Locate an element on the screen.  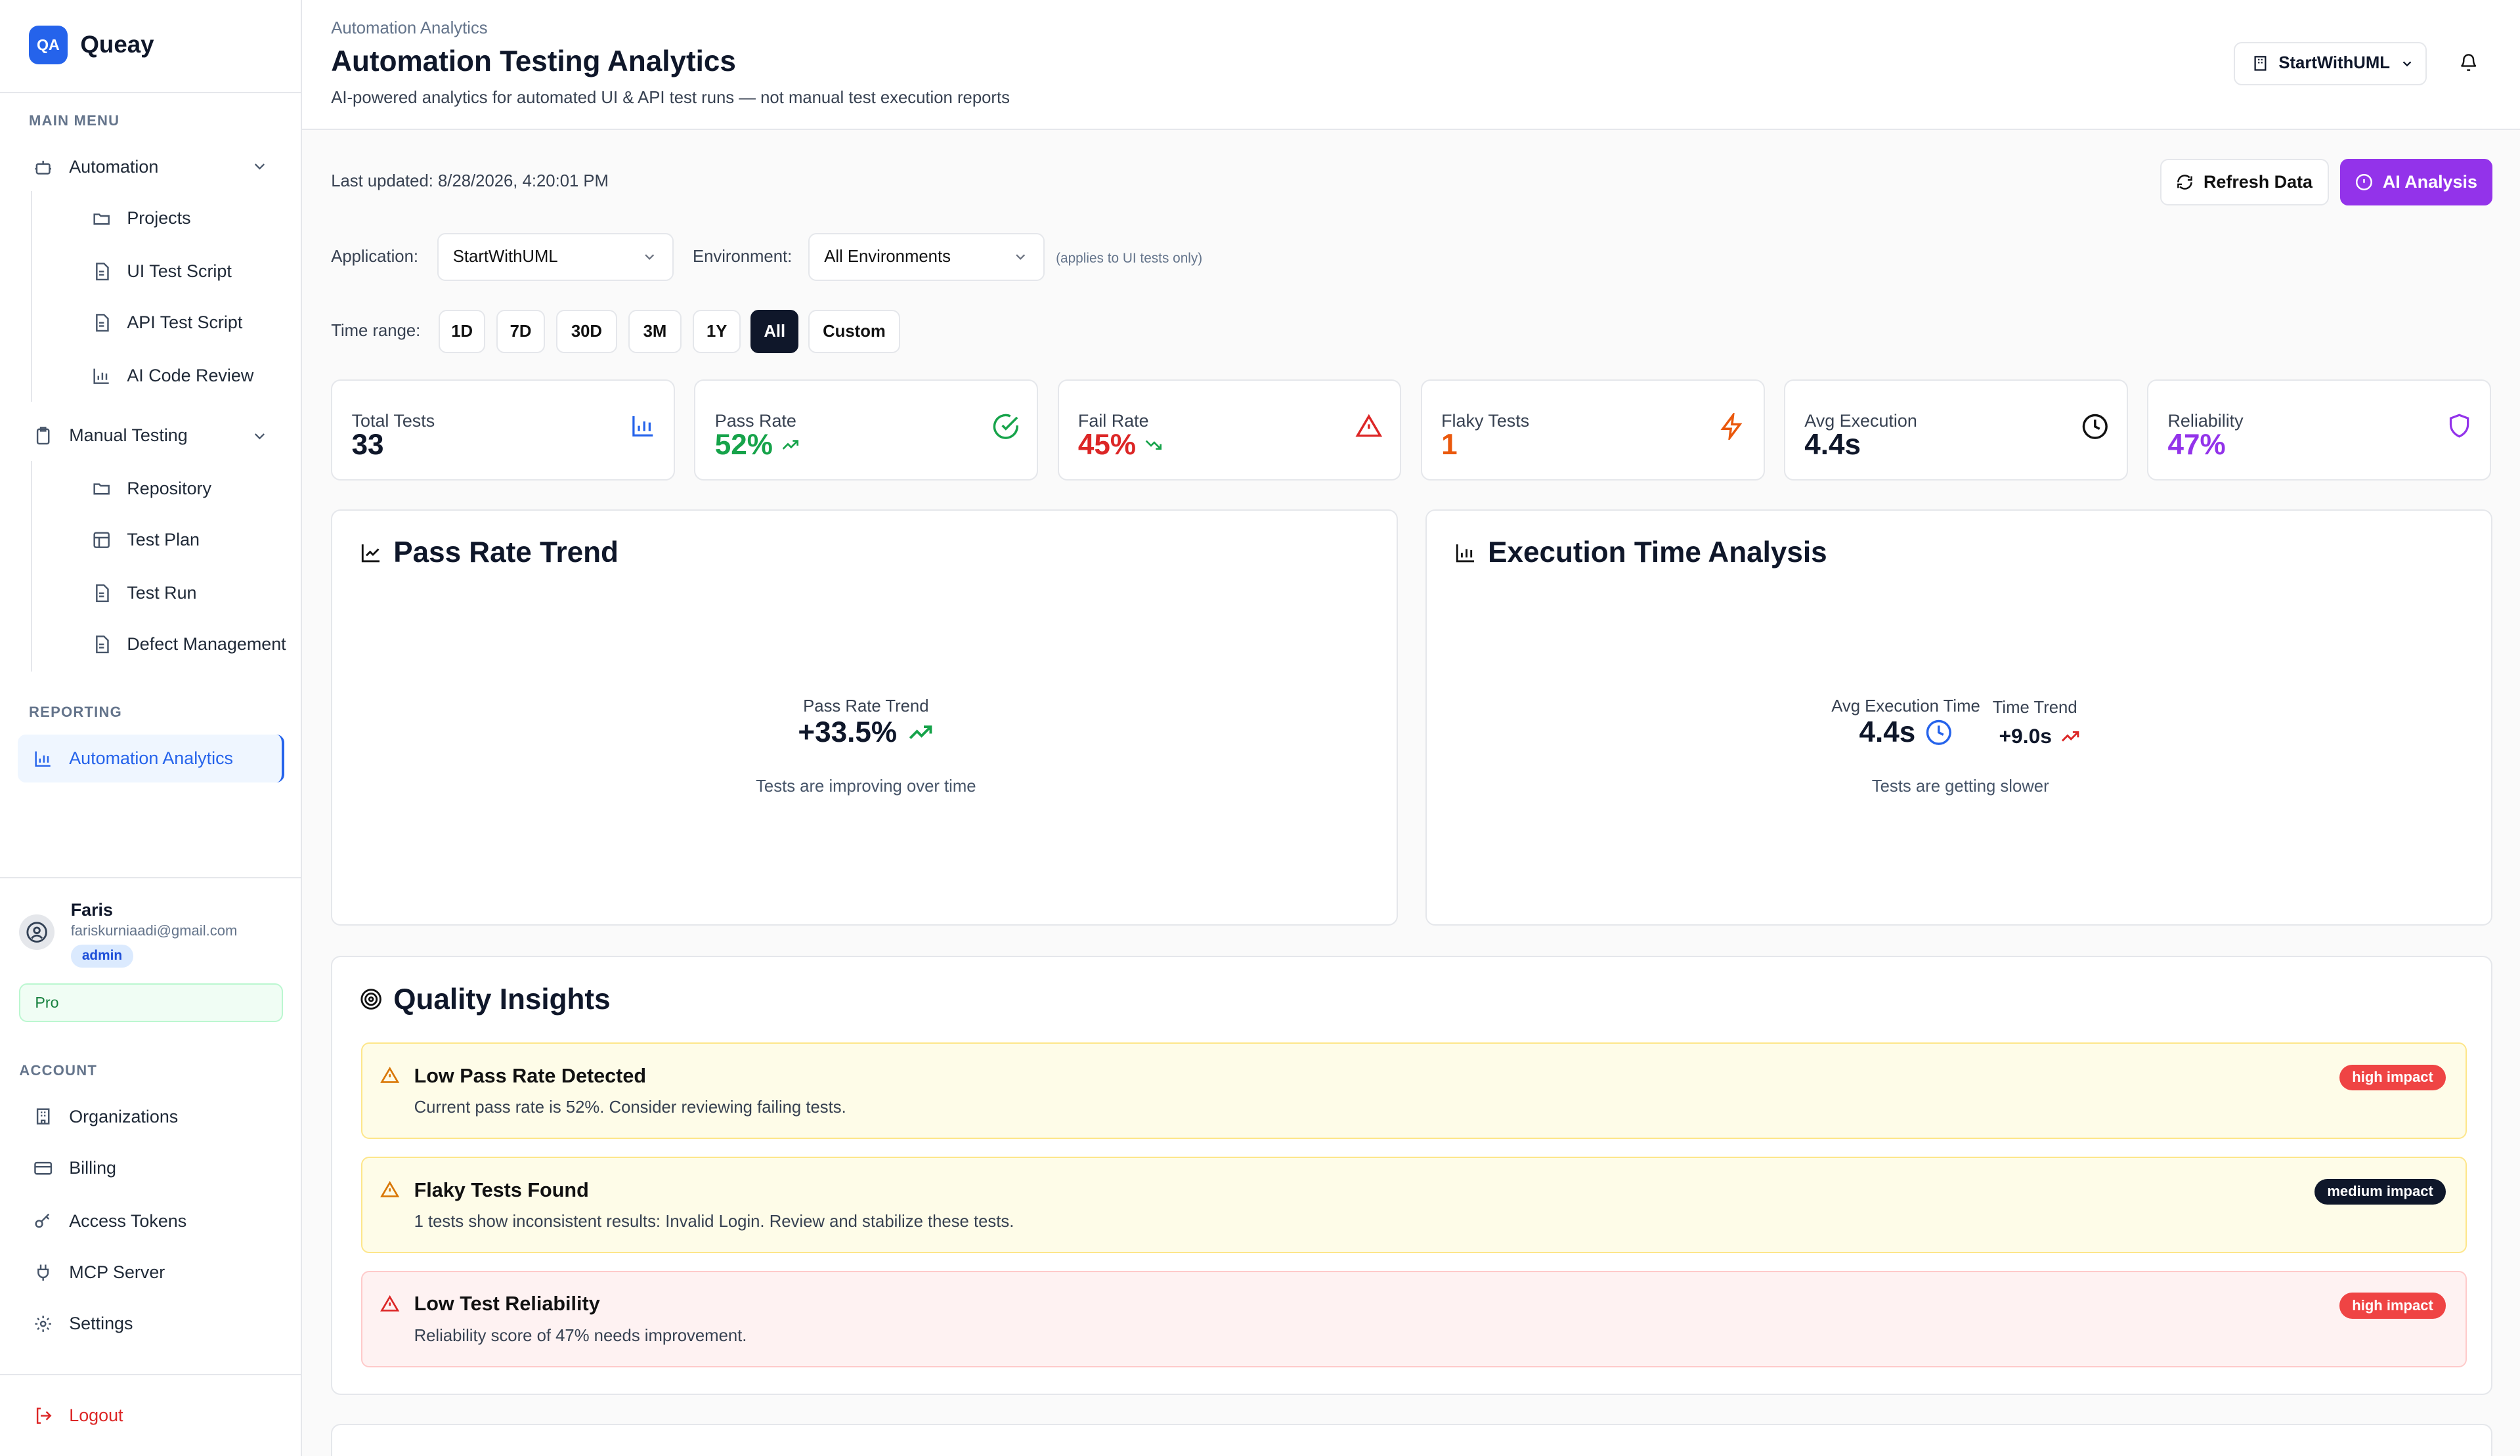
robot-icon is located at coordinates (43, 167).